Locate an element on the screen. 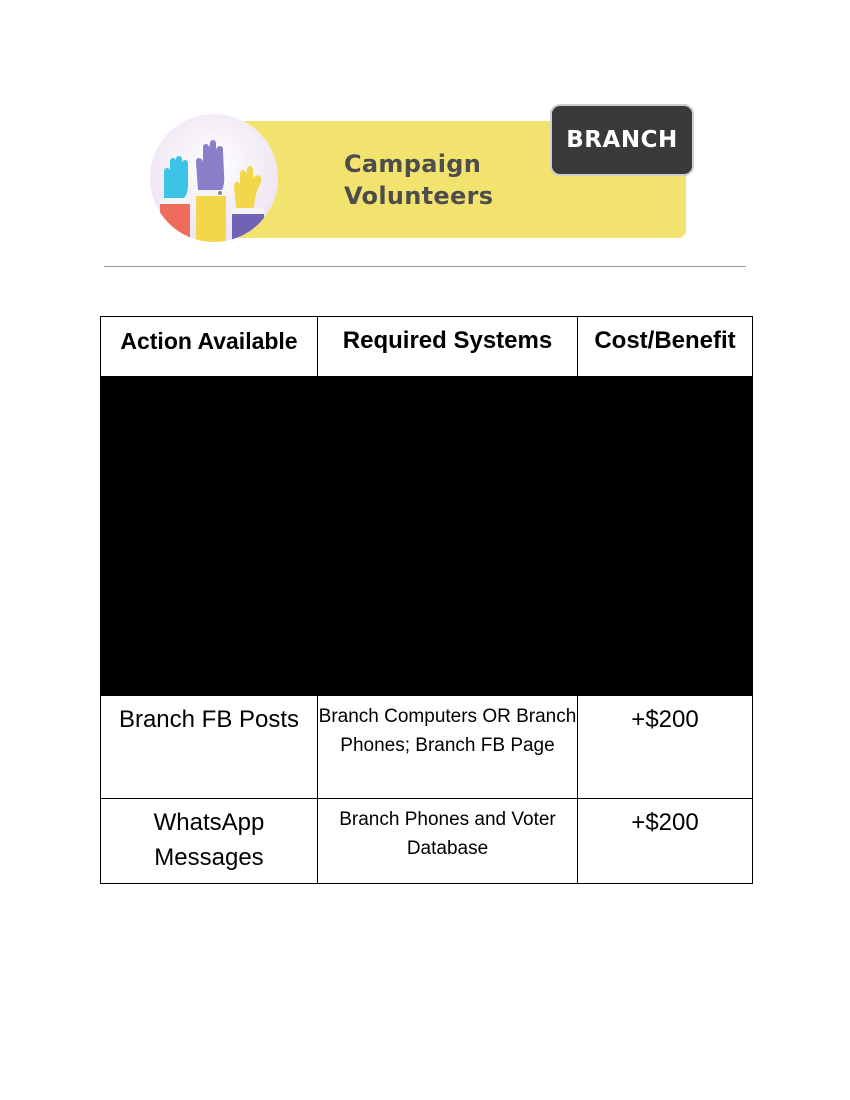 Image resolution: width=850 pixels, height=1100 pixels. action-cell: Branch FB Posts is located at coordinates (209, 719).